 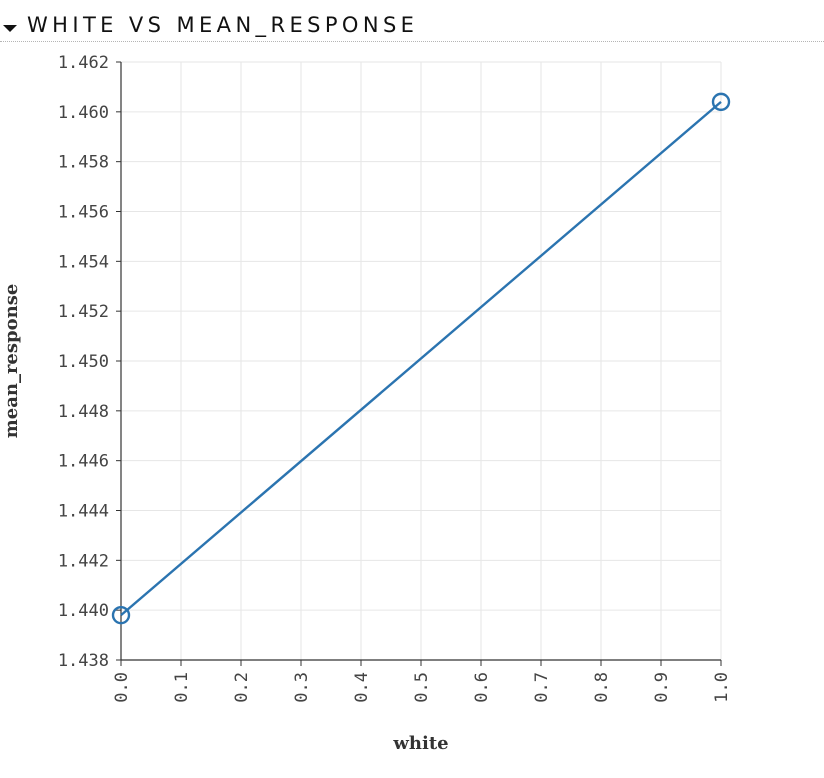 I want to click on y-tick-label: 1.452, so click(x=83, y=312).